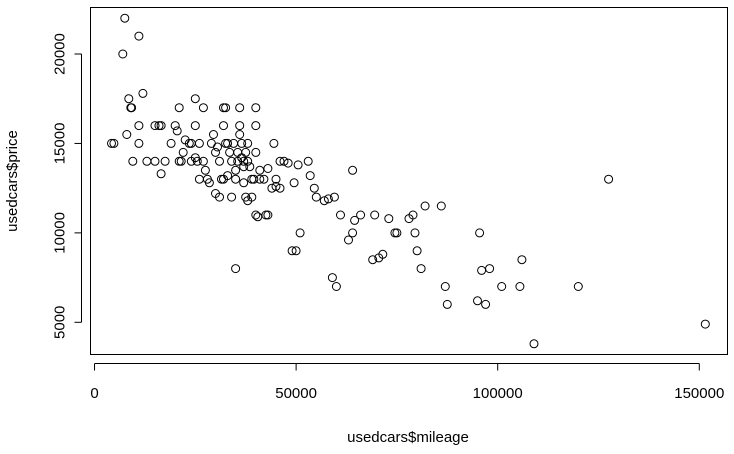 The height and width of the screenshot is (454, 734). Describe the element at coordinates (498, 393) in the screenshot. I see `x-tick-label: 100000` at that location.